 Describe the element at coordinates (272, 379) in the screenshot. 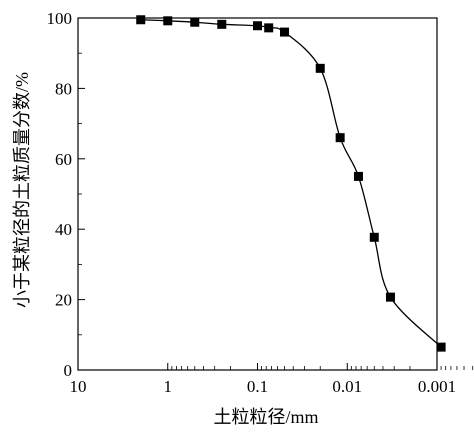

I see `x-ticks: 10 1 0.1 0.01 0.001` at that location.